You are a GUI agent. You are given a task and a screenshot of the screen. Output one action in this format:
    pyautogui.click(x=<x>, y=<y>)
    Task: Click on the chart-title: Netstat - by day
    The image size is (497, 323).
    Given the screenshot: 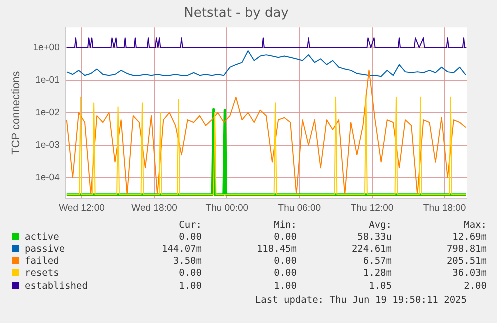 What is the action you would take?
    pyautogui.click(x=237, y=14)
    